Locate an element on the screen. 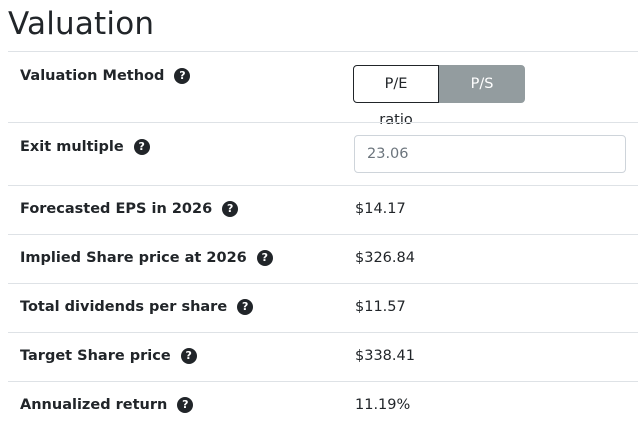 This screenshot has height=436, width=640. row-target-share-price: Target Share price ? $338.41 is located at coordinates (323, 356).